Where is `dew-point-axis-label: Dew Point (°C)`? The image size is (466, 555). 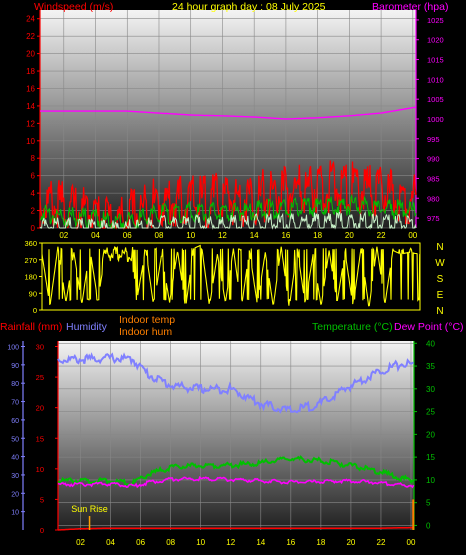 dew-point-axis-label: Dew Point (°C) is located at coordinates (429, 327).